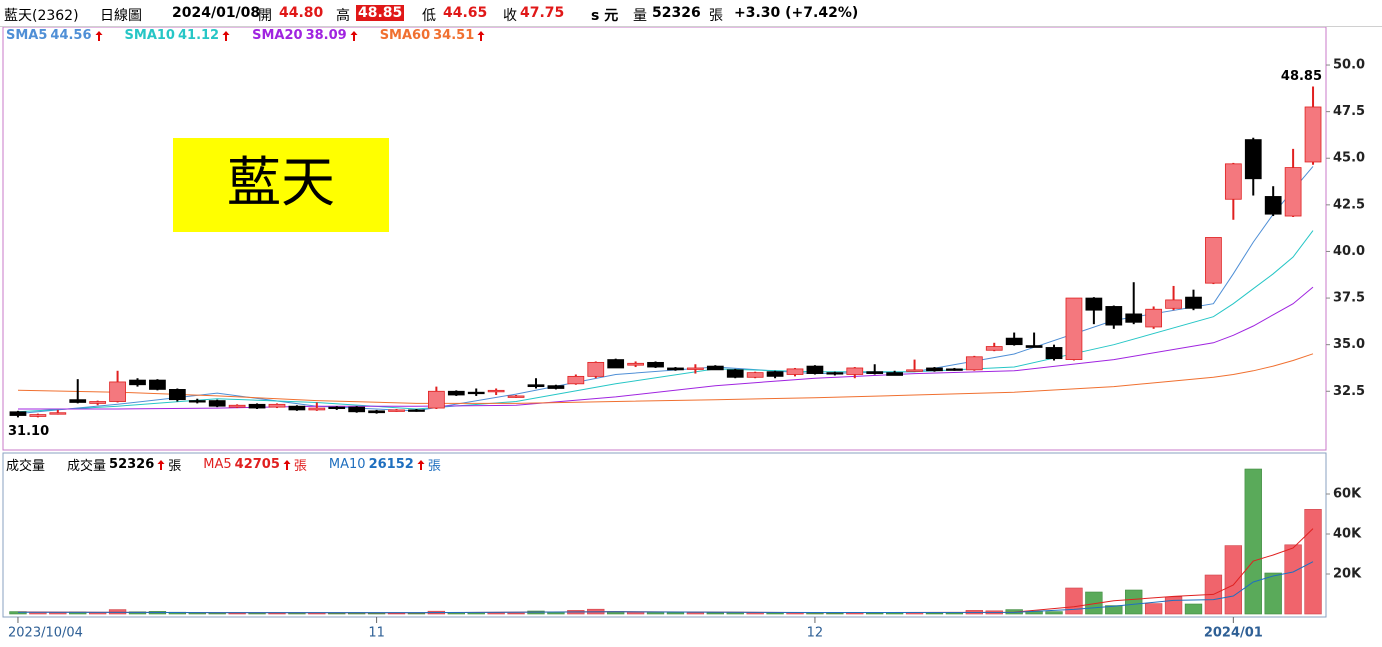  I want to click on chart-kind: 日線圖, so click(121, 16).